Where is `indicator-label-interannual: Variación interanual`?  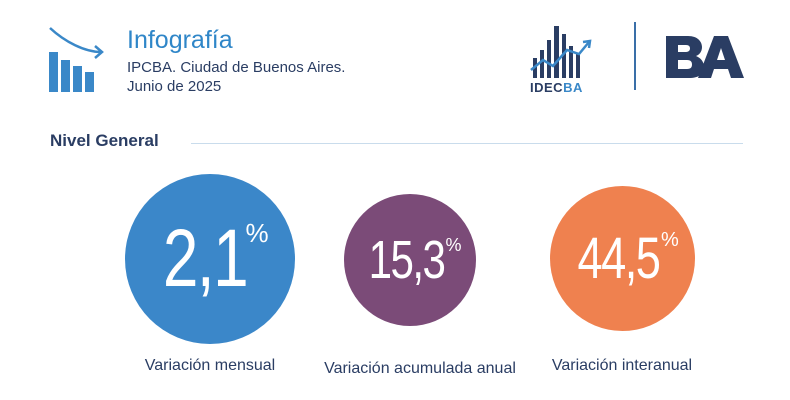
indicator-label-interannual: Variación interanual is located at coordinates (622, 365).